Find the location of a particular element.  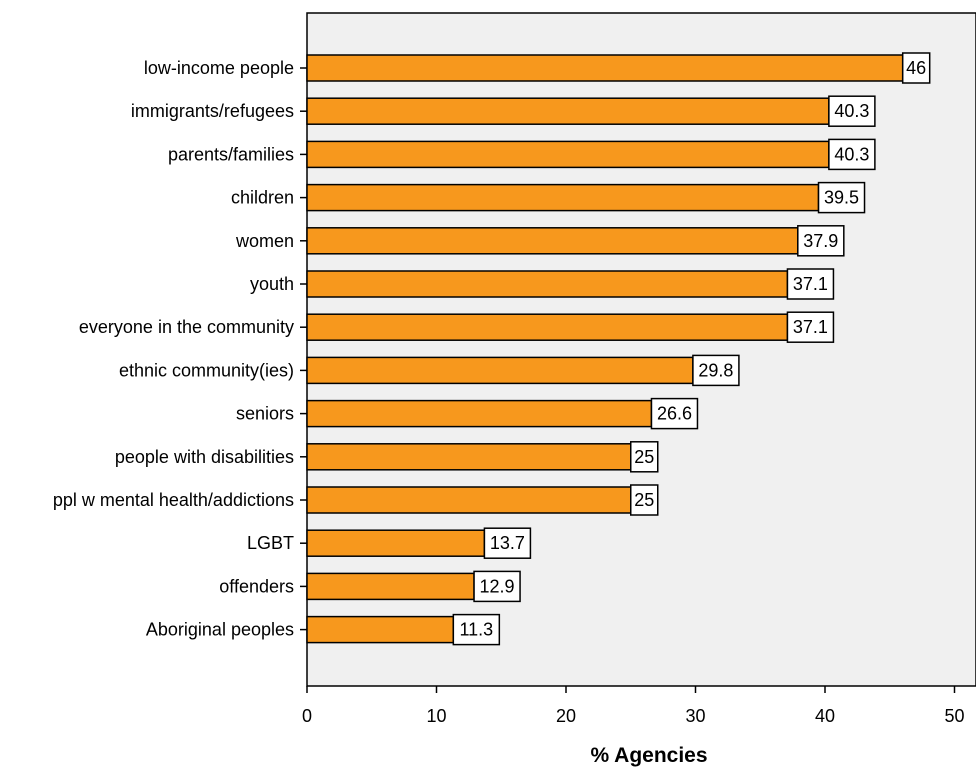

data-label-text: 11.3 is located at coordinates (476, 630).